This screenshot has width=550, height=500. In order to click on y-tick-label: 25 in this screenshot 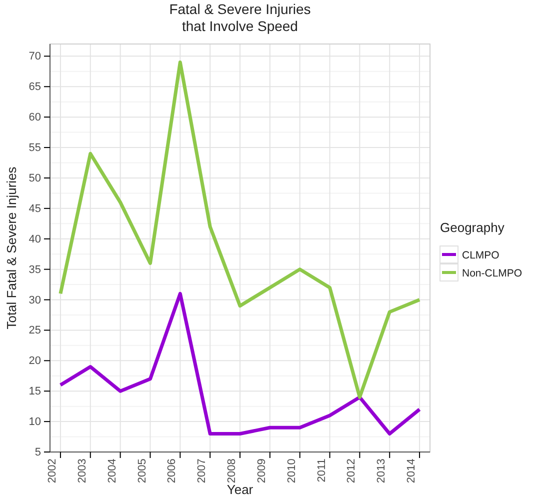, I will do `click(34, 330)`.